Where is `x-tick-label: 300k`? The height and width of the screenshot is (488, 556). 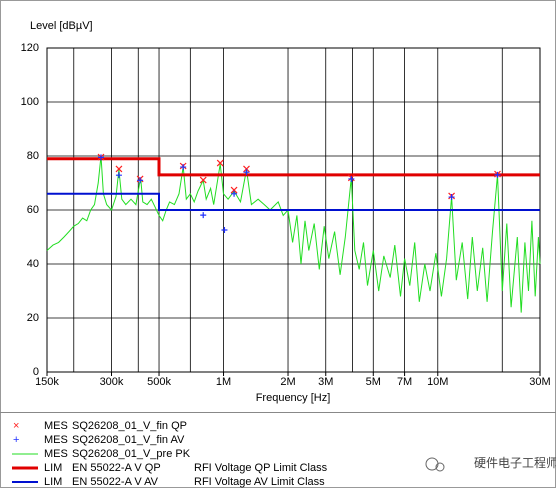
x-tick-label: 300k is located at coordinates (112, 382).